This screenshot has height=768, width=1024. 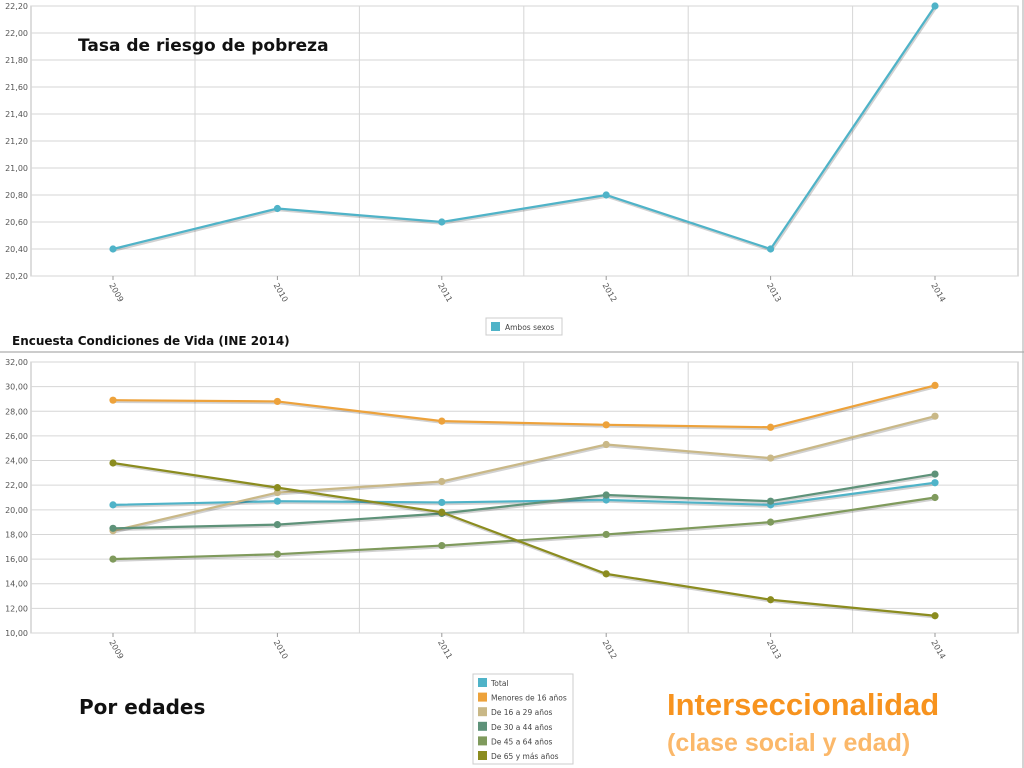 What do you see at coordinates (529, 698) in the screenshot?
I see `legend-2-label: Menores de 16 años` at bounding box center [529, 698].